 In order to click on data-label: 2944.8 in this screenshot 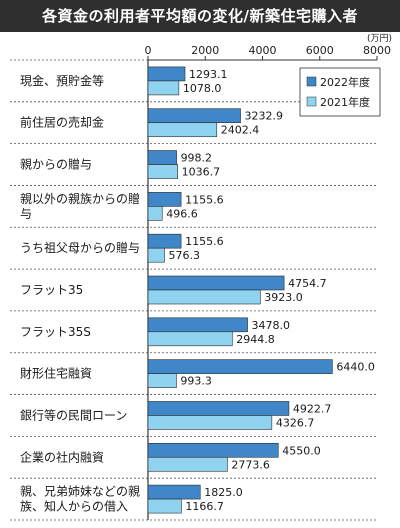, I will do `click(255, 339)`.